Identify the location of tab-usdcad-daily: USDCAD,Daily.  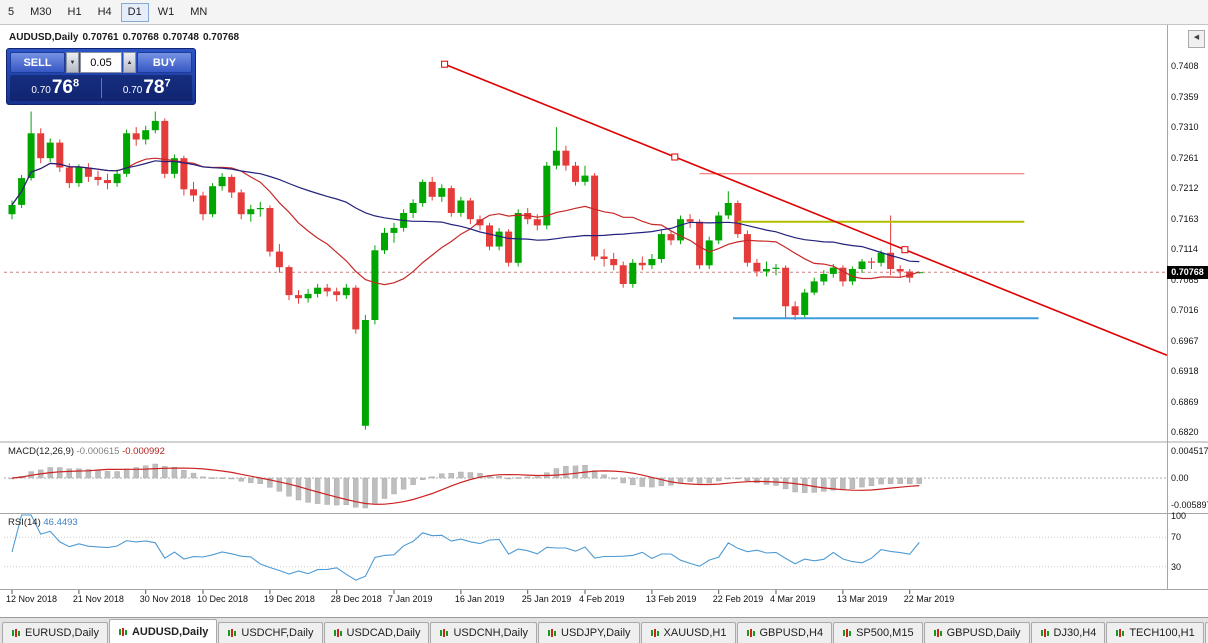
(376, 632).